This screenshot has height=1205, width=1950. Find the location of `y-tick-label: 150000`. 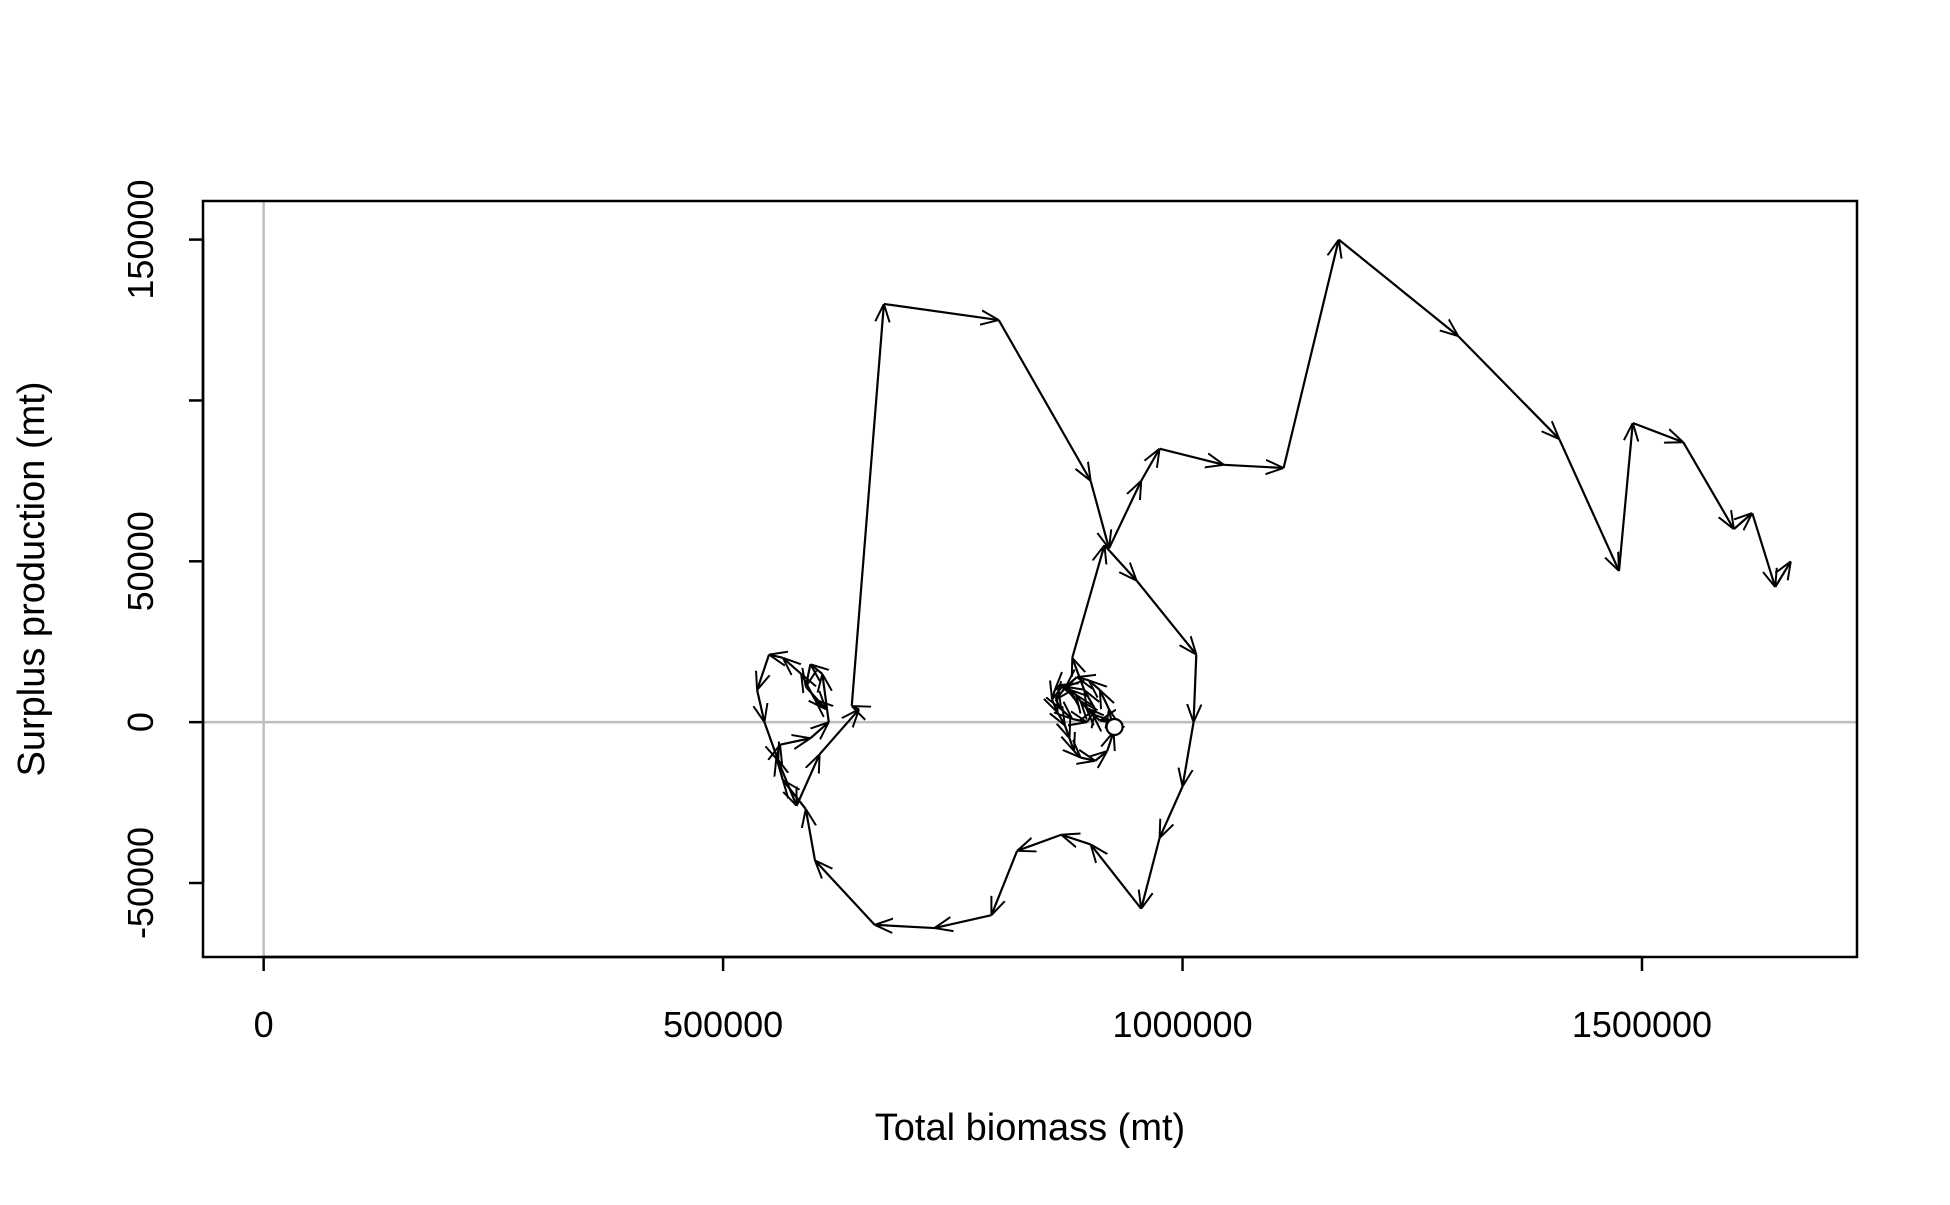

y-tick-label: 150000 is located at coordinates (140, 240).